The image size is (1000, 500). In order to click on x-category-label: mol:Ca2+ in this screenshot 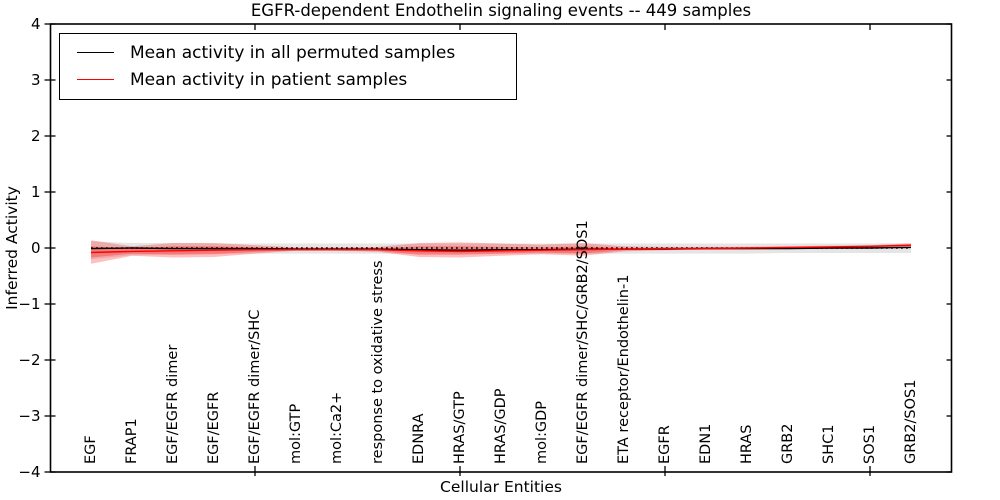, I will do `click(337, 428)`.